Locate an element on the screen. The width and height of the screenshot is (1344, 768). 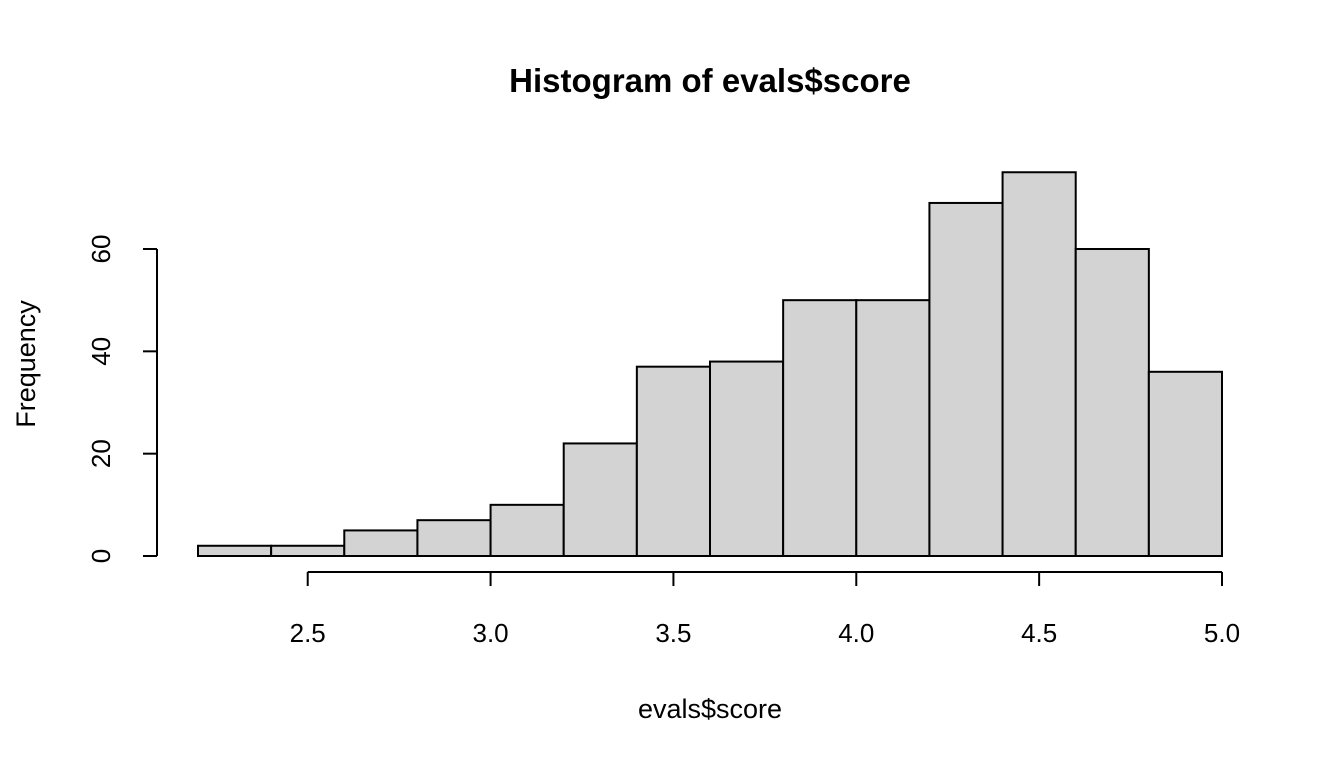
x-tick-label-0: 2.5 is located at coordinates (308, 633).